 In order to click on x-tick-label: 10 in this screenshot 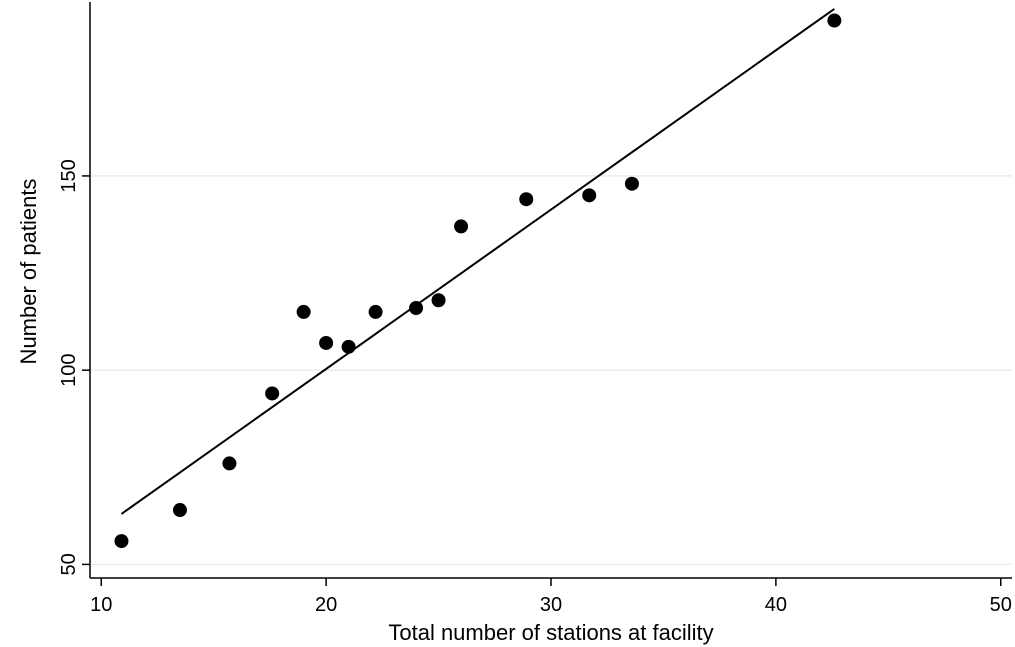, I will do `click(101, 605)`.